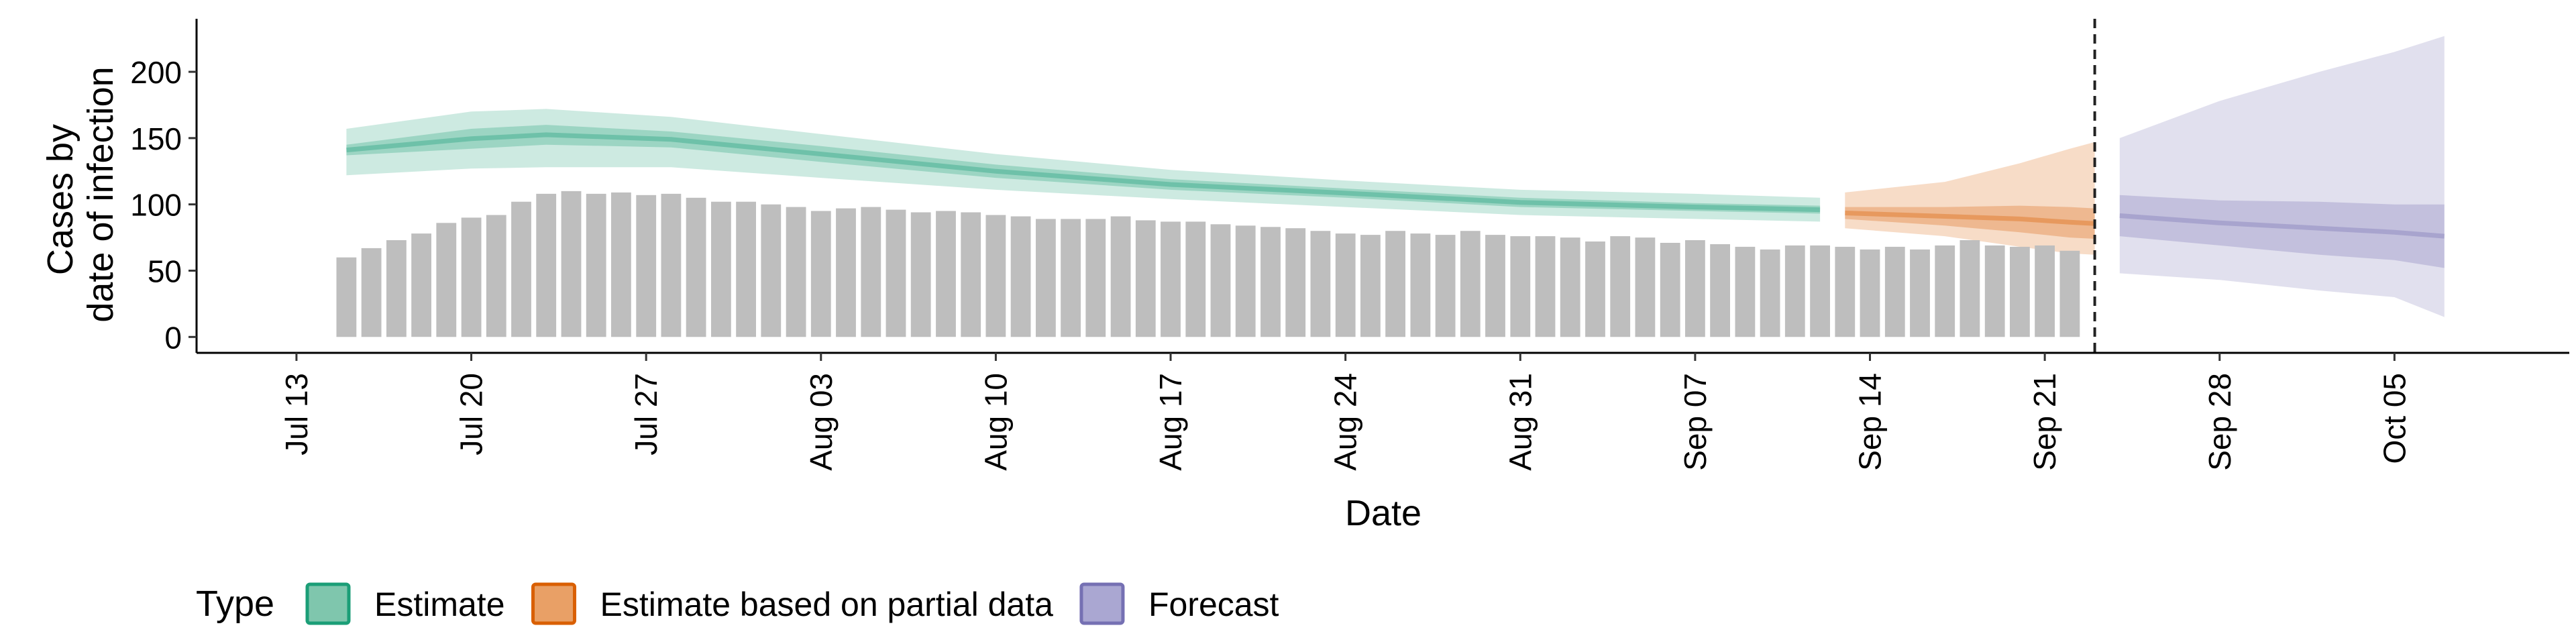  Describe the element at coordinates (156, 138) in the screenshot. I see `y-tick-label: 150` at that location.